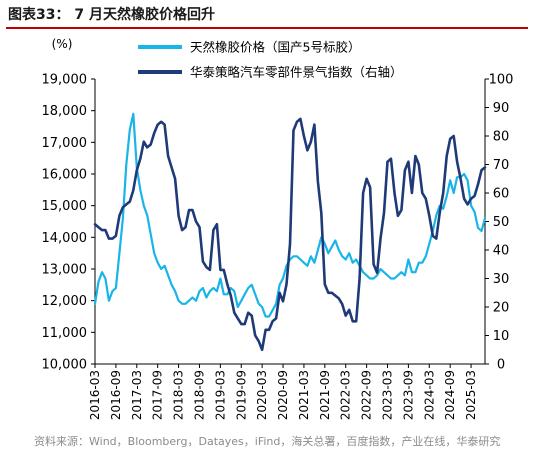 The image size is (534, 466). I want to click on x-tick-label: 2019-09, so click(241, 395).